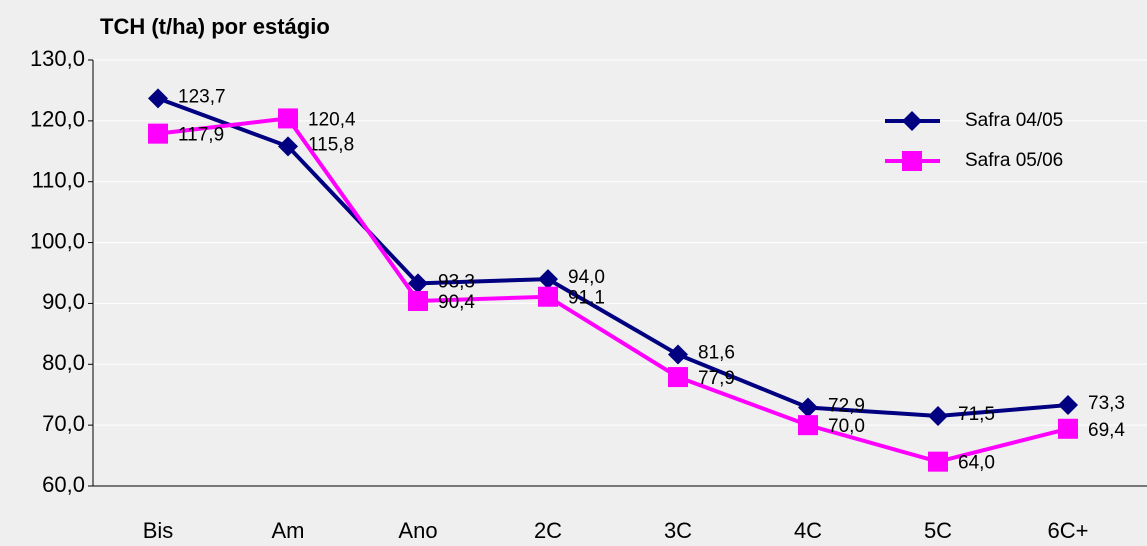 The height and width of the screenshot is (546, 1147). I want to click on x-tick-label: 3C, so click(678, 530).